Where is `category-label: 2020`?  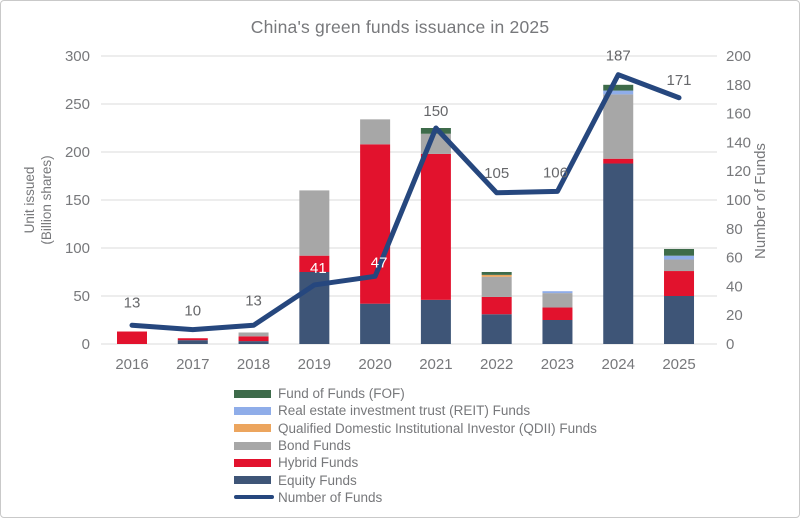 category-label: 2020 is located at coordinates (374, 364).